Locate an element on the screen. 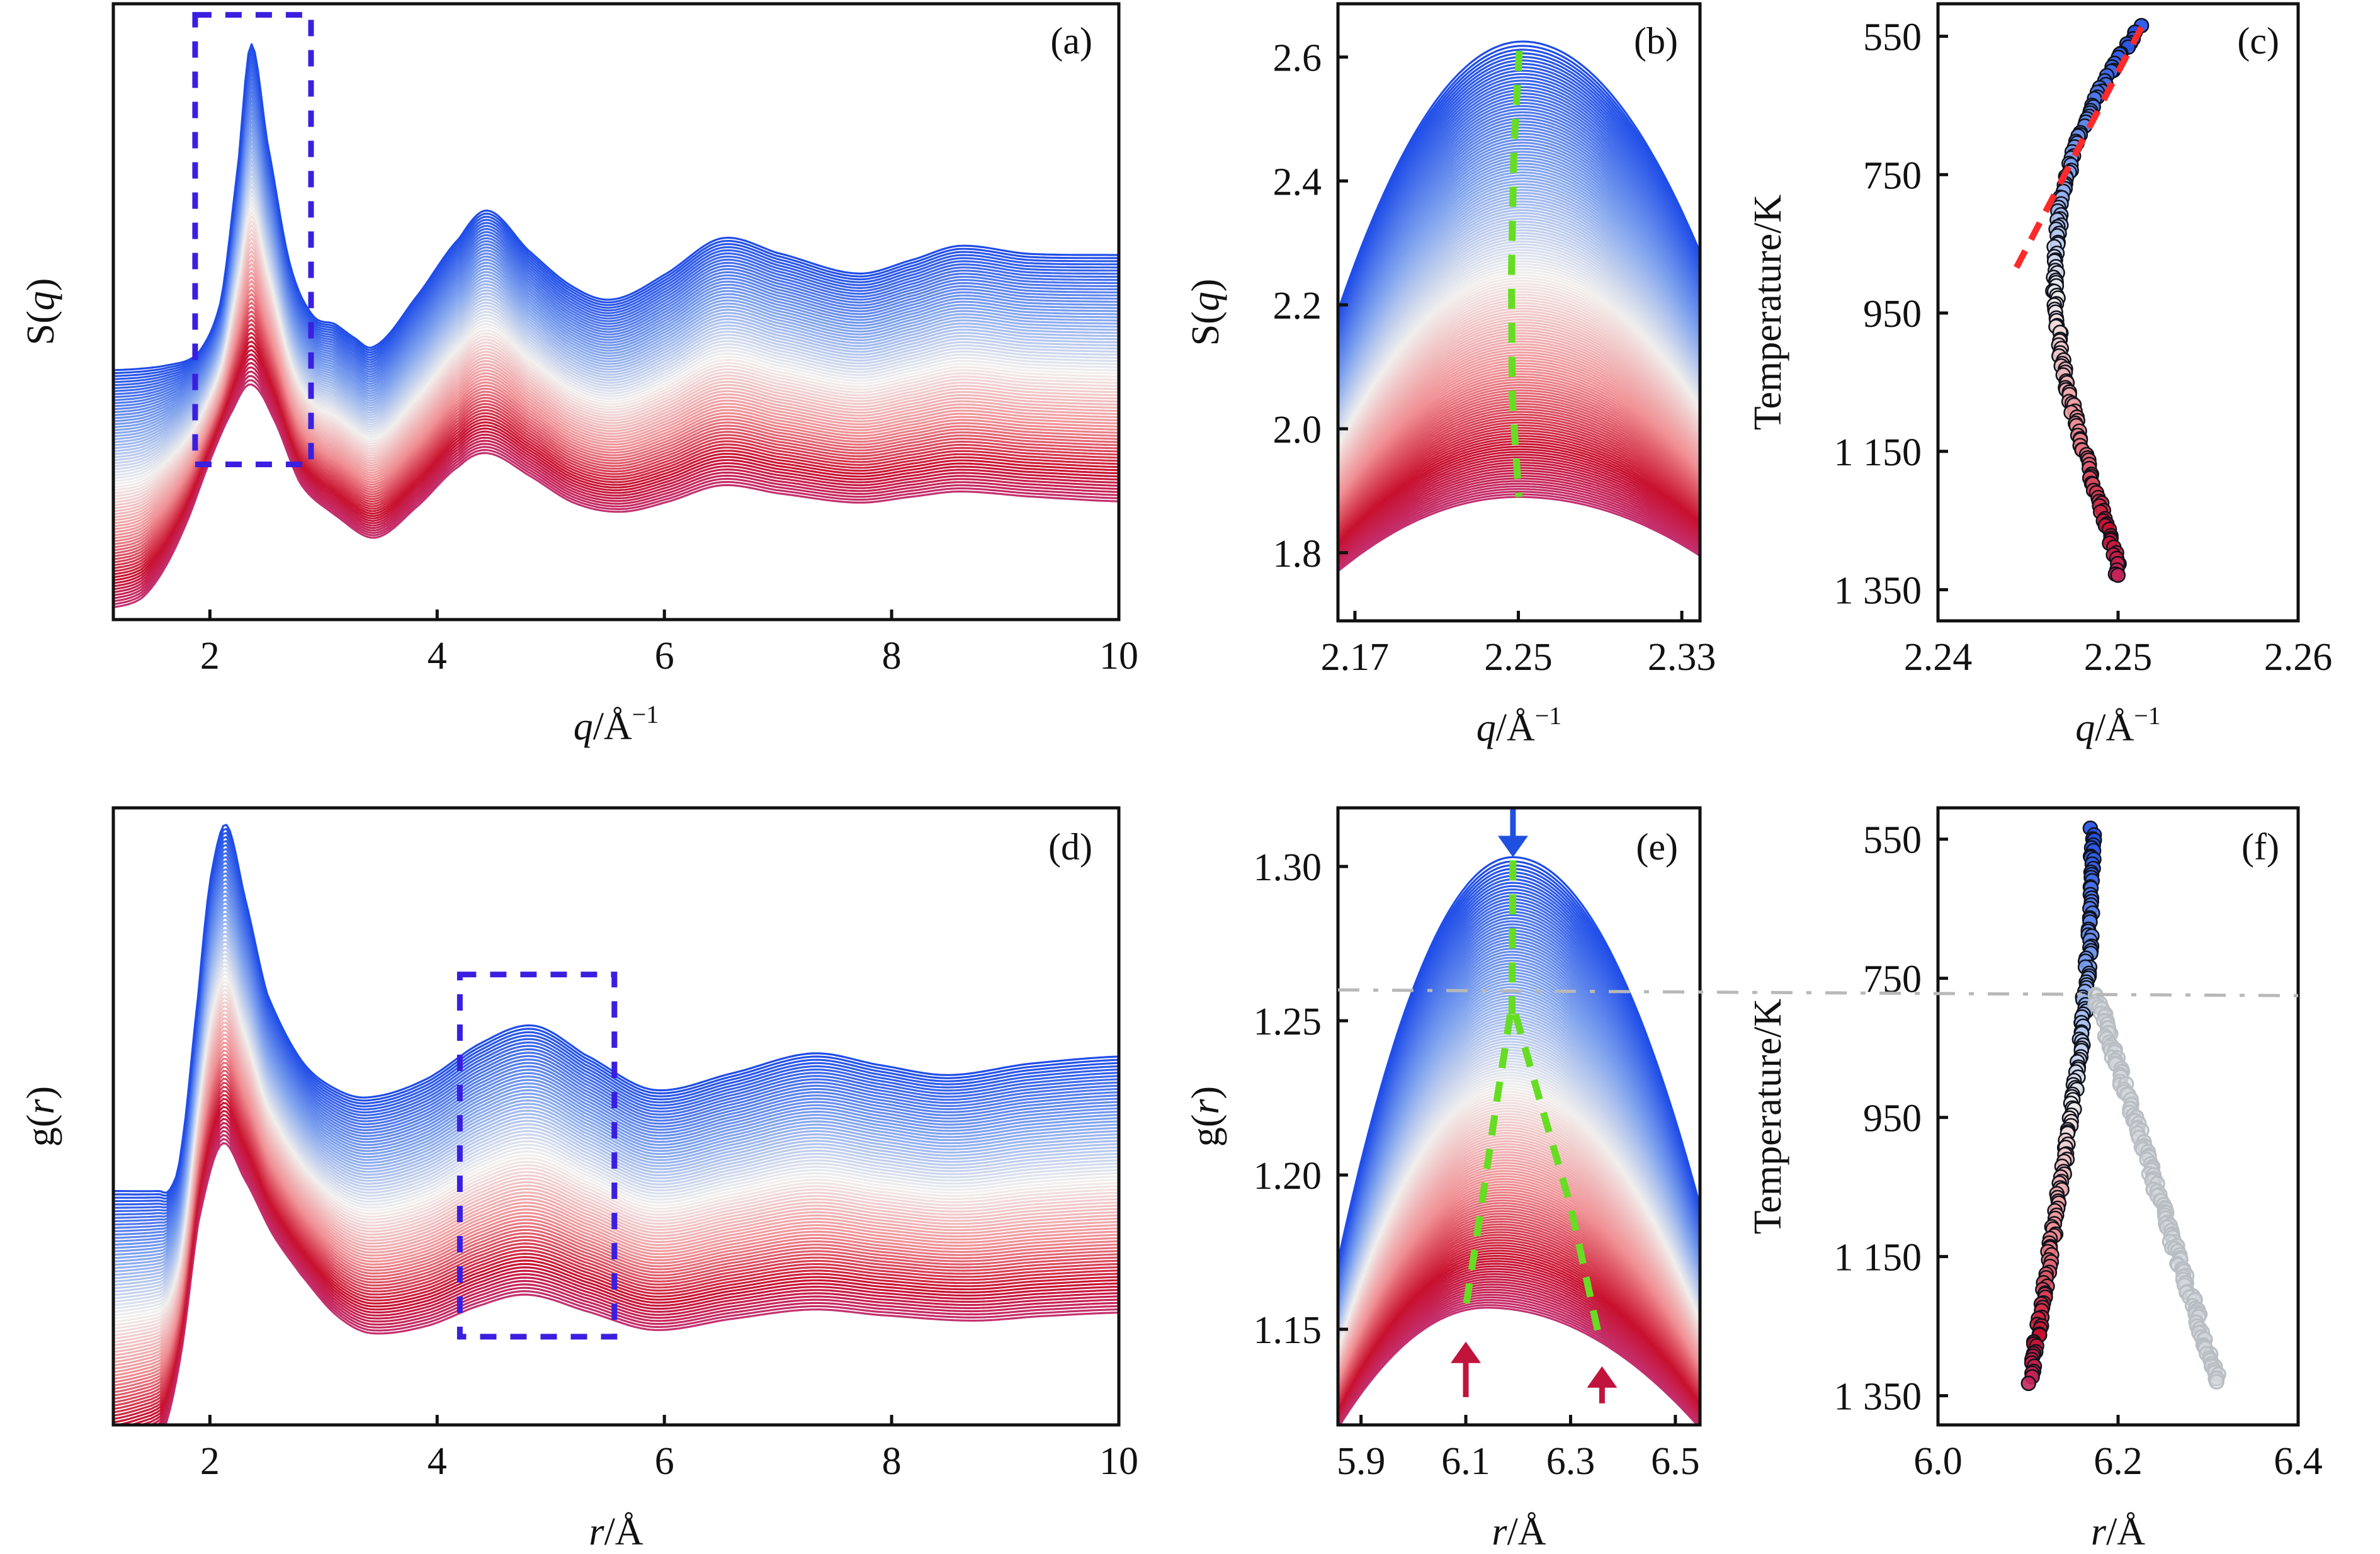  panel-d-xtick-label: 8 is located at coordinates (892, 1461).